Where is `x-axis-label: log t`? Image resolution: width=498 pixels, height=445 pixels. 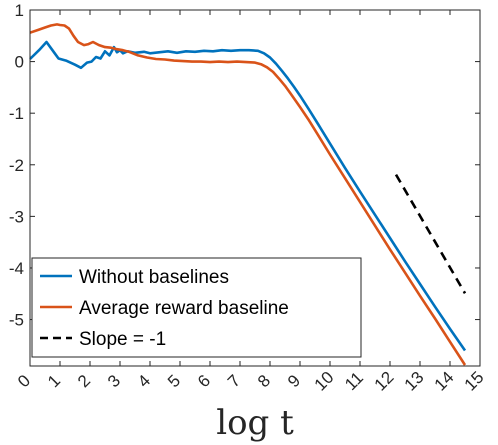
x-axis-label: log t is located at coordinates (255, 423).